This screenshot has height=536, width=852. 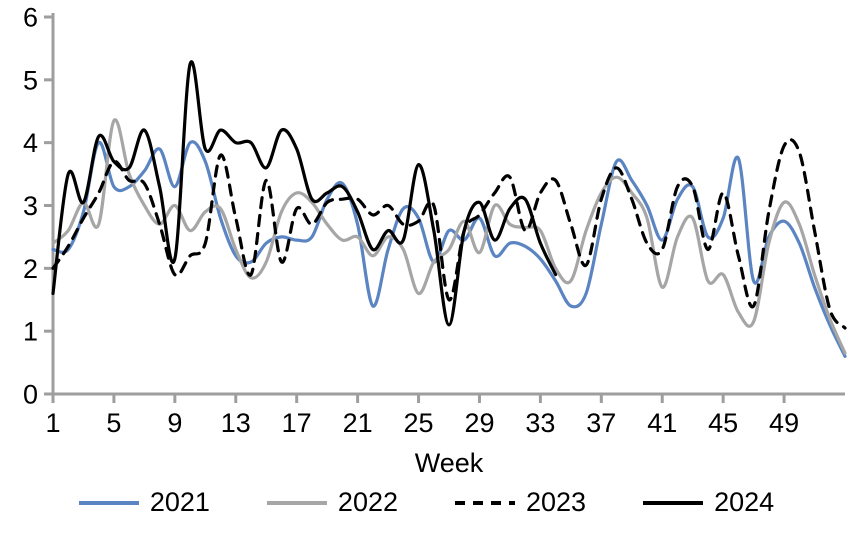 What do you see at coordinates (30, 332) in the screenshot?
I see `y-tick-label: 1` at bounding box center [30, 332].